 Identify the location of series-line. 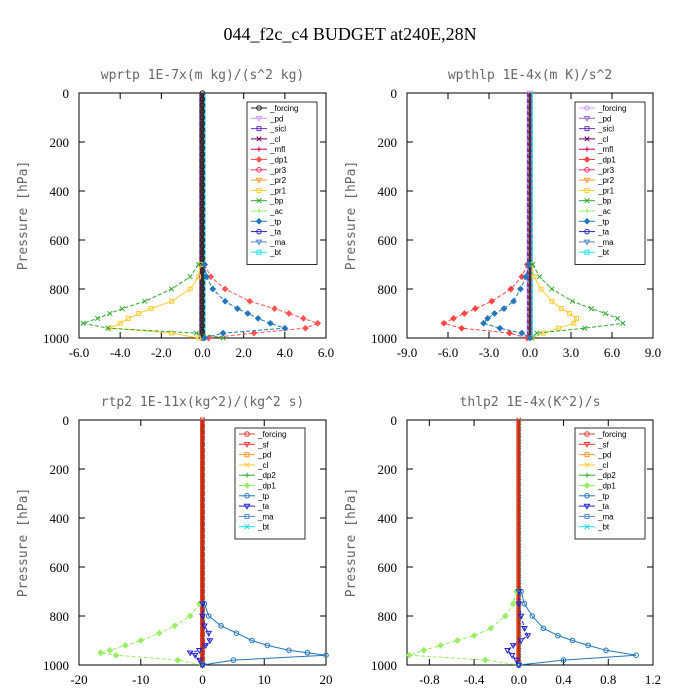
(199, 634).